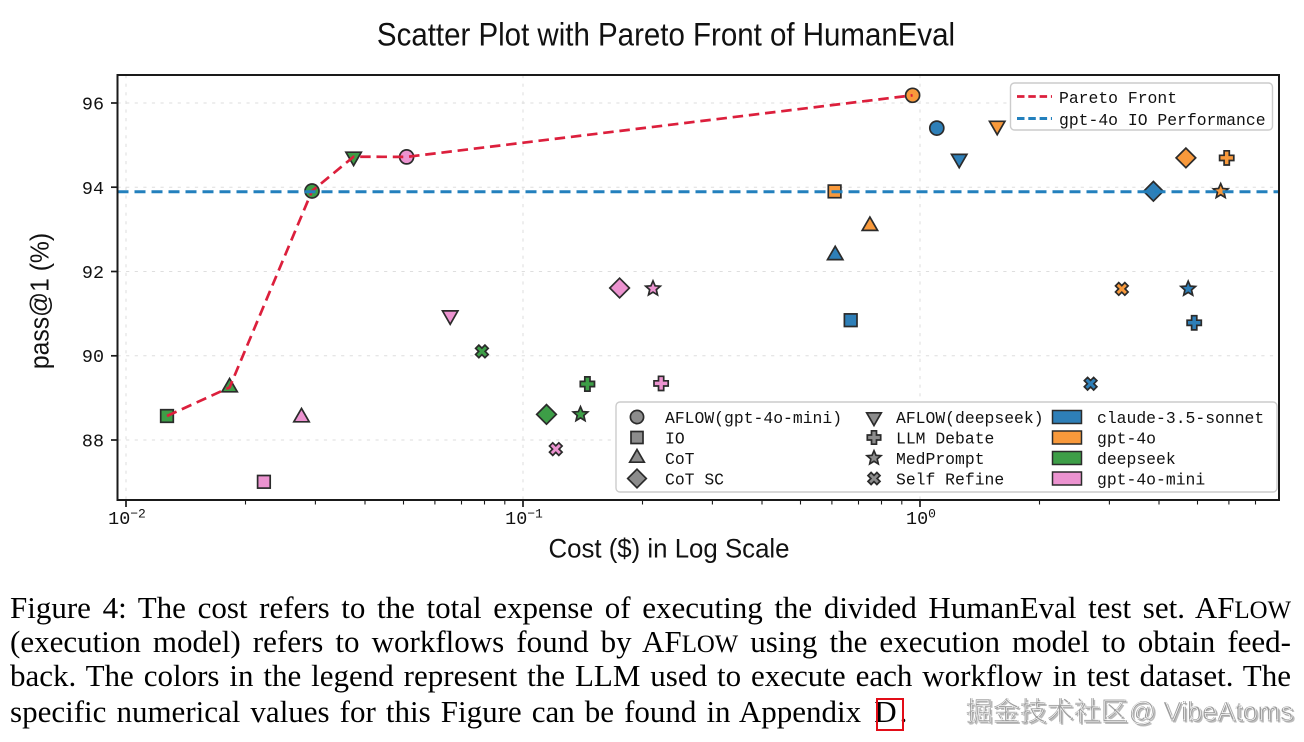 Image resolution: width=1304 pixels, height=742 pixels. What do you see at coordinates (93, 357) in the screenshot?
I see `svg-text: 90` at bounding box center [93, 357].